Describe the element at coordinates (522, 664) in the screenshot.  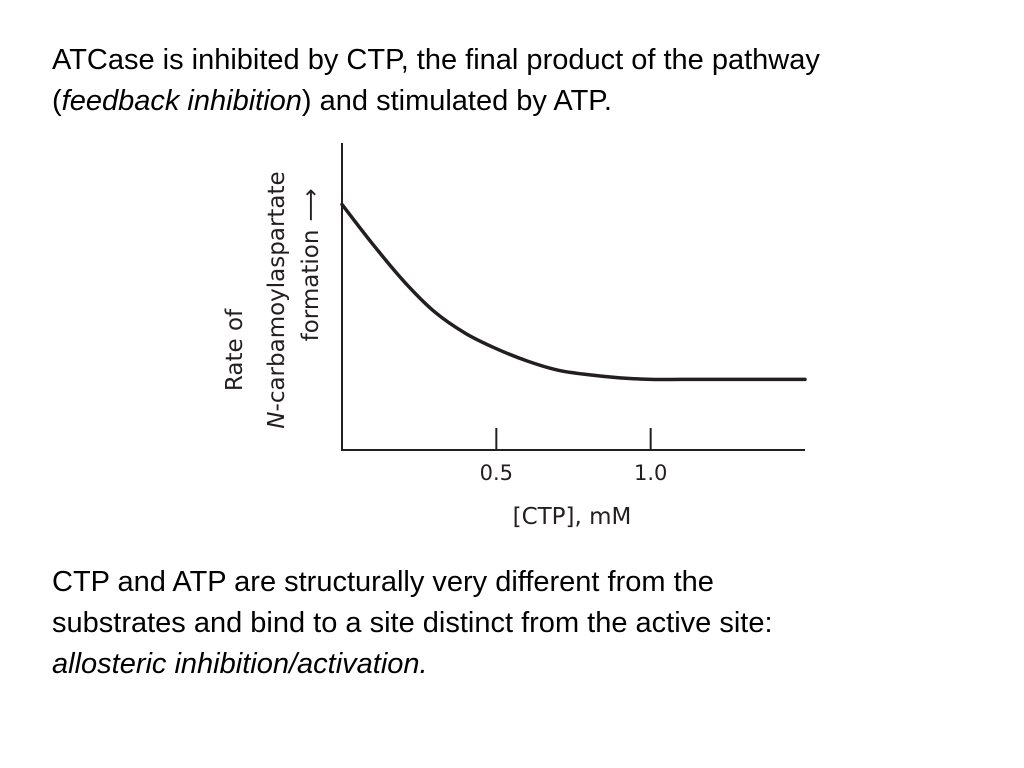
I see `outro-line-3: allosteric inhibition/activation.` at that location.